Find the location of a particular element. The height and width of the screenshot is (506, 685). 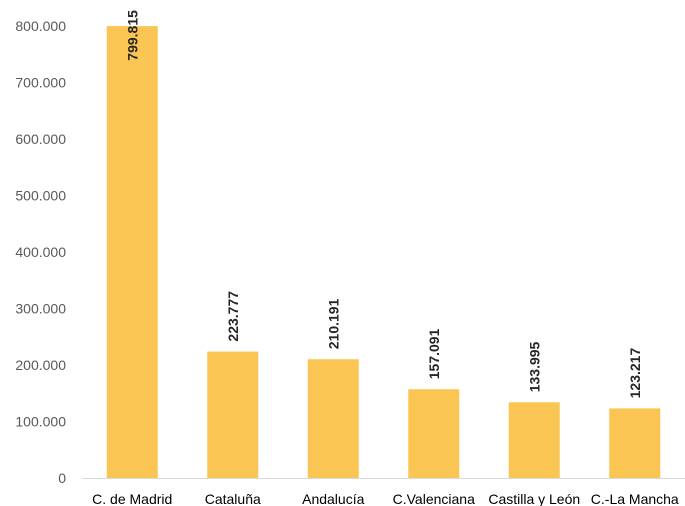

x-category-label: C. de Madrid is located at coordinates (132, 498).